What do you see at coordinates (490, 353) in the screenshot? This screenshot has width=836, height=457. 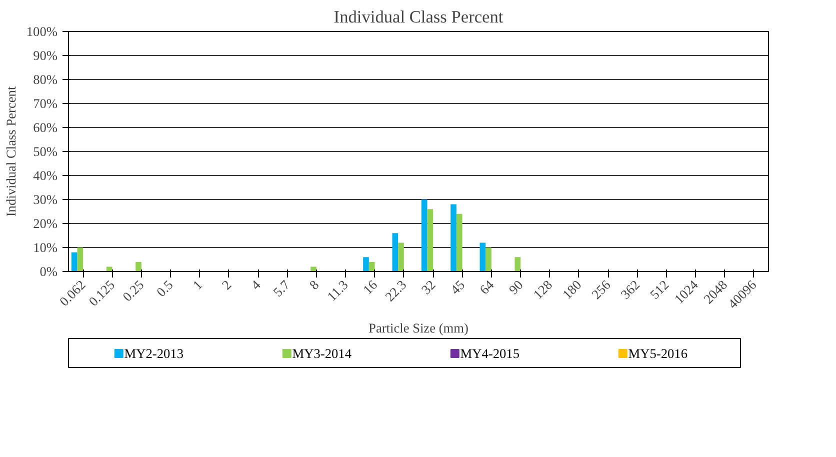 I see `legend-label: MY4-2015` at bounding box center [490, 353].